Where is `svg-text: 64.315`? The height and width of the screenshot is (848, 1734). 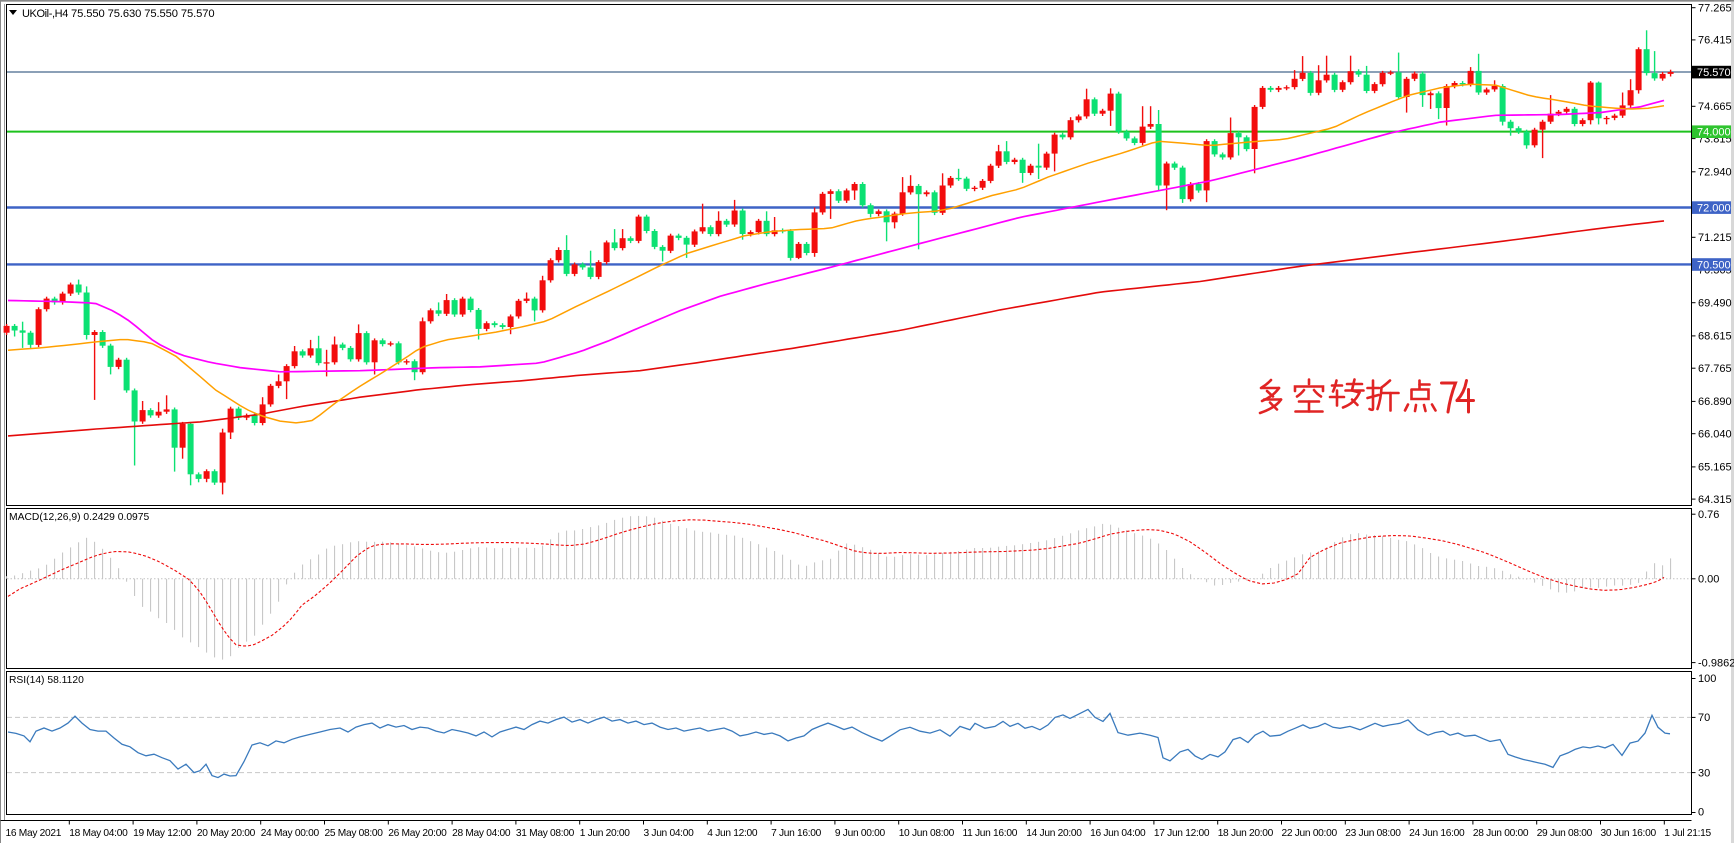
svg-text: 64.315 is located at coordinates (1715, 500).